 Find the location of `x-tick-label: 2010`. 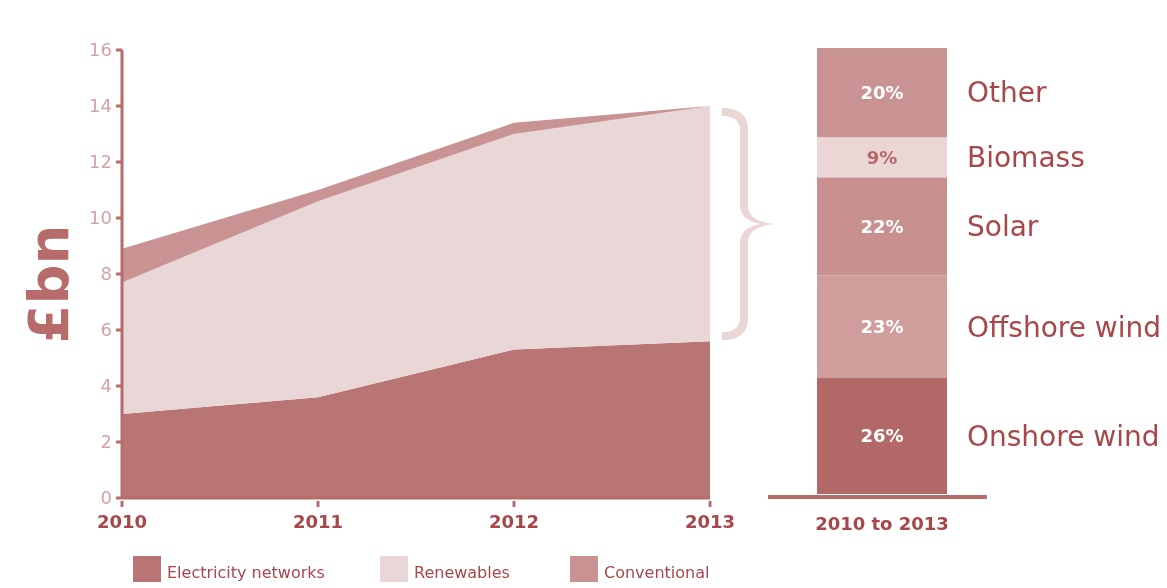

x-tick-label: 2010 is located at coordinates (122, 521).